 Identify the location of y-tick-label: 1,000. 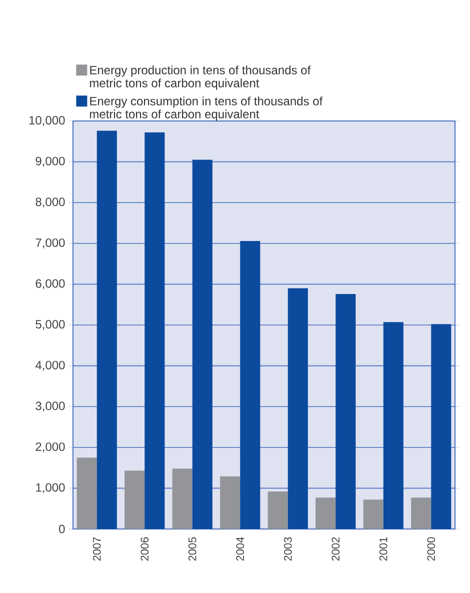
(50, 488).